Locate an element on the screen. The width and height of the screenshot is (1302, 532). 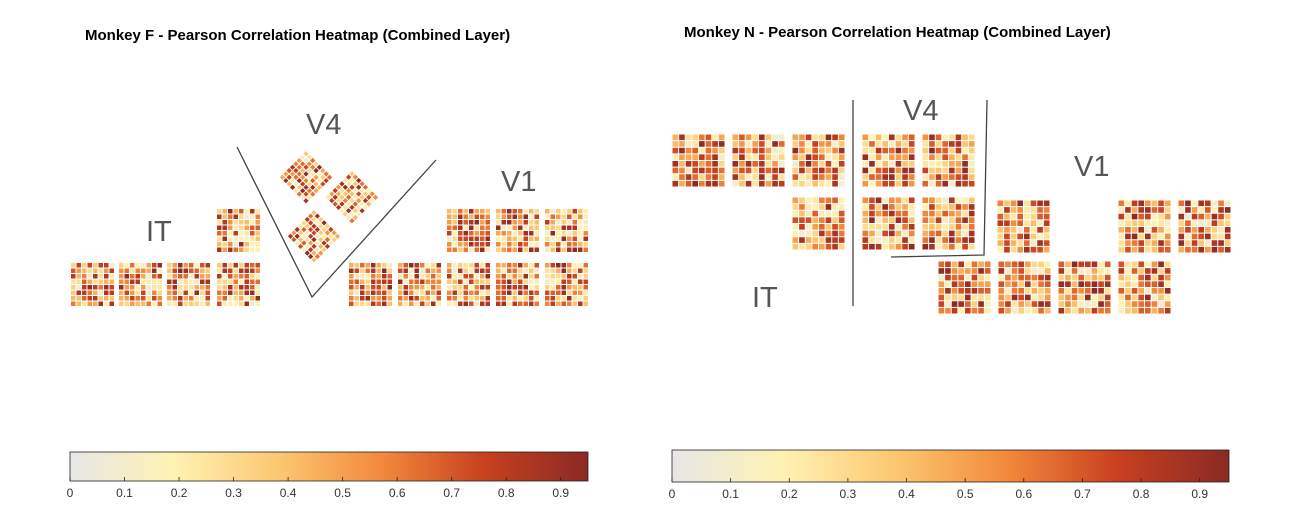
colorbar-tick-label: 0.3 is located at coordinates (233, 493).